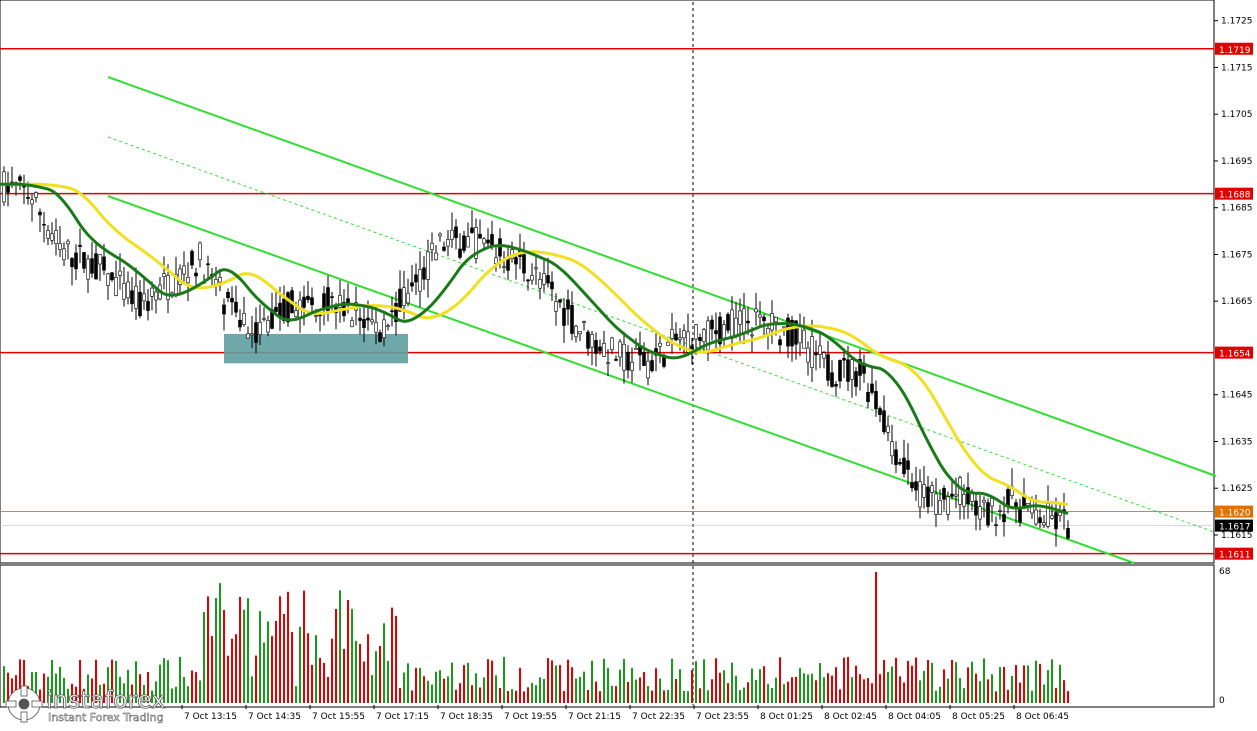 The image size is (1257, 731). I want to click on level-label: 1.1611, so click(1234, 554).